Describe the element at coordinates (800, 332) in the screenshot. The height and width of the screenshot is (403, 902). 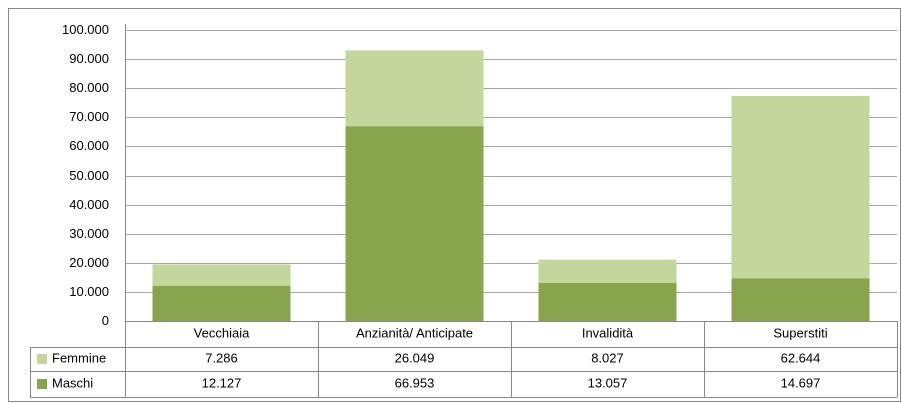
I see `x-tick-label: Superstiti` at that location.